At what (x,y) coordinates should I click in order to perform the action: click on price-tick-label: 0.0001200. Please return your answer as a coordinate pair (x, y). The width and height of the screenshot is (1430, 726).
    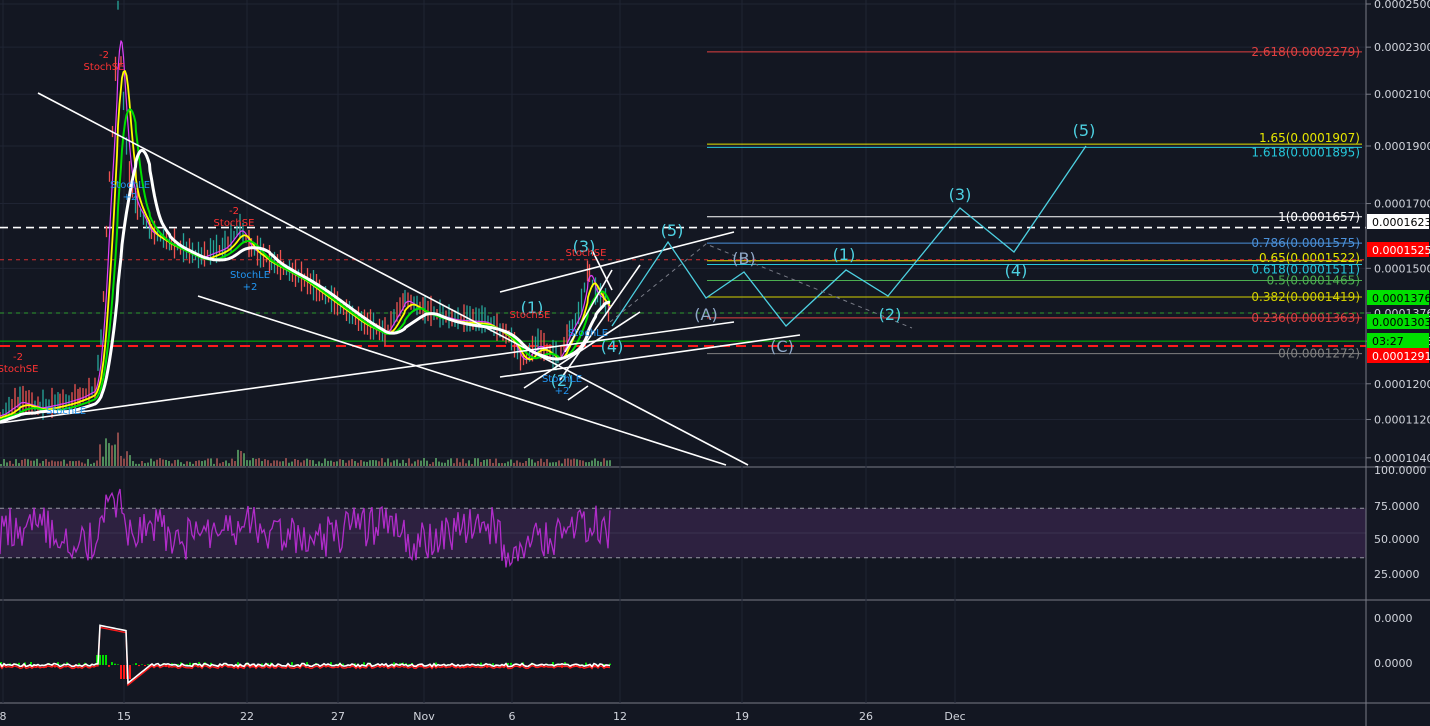
    Looking at the image, I should click on (1402, 384).